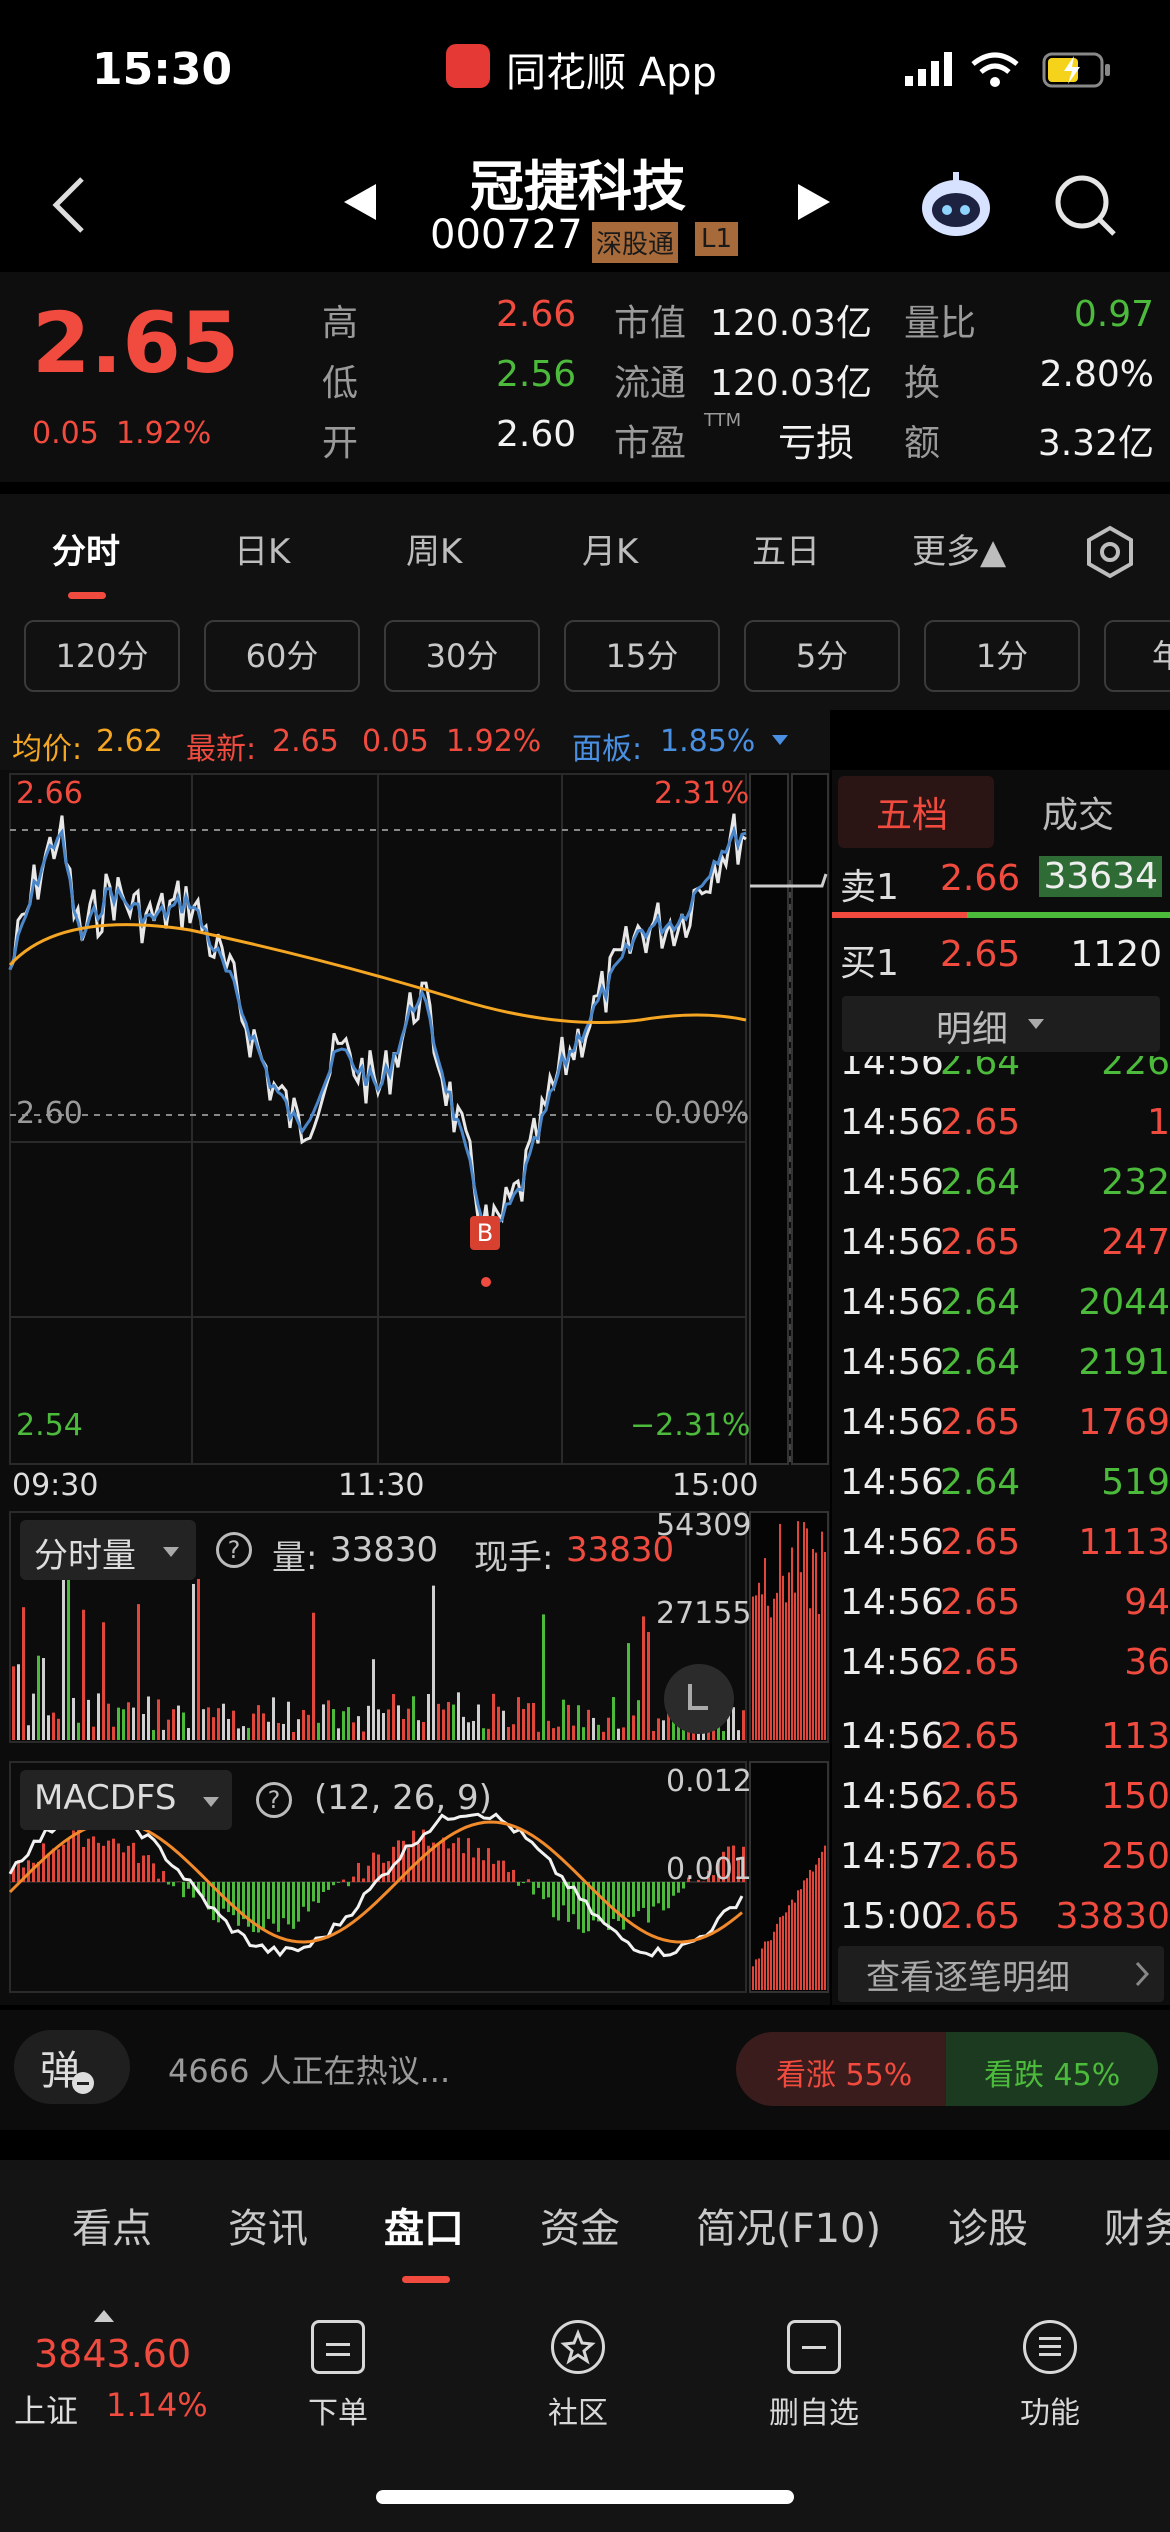  I want to click on chart-fullscreen-icon, so click(699, 1699).